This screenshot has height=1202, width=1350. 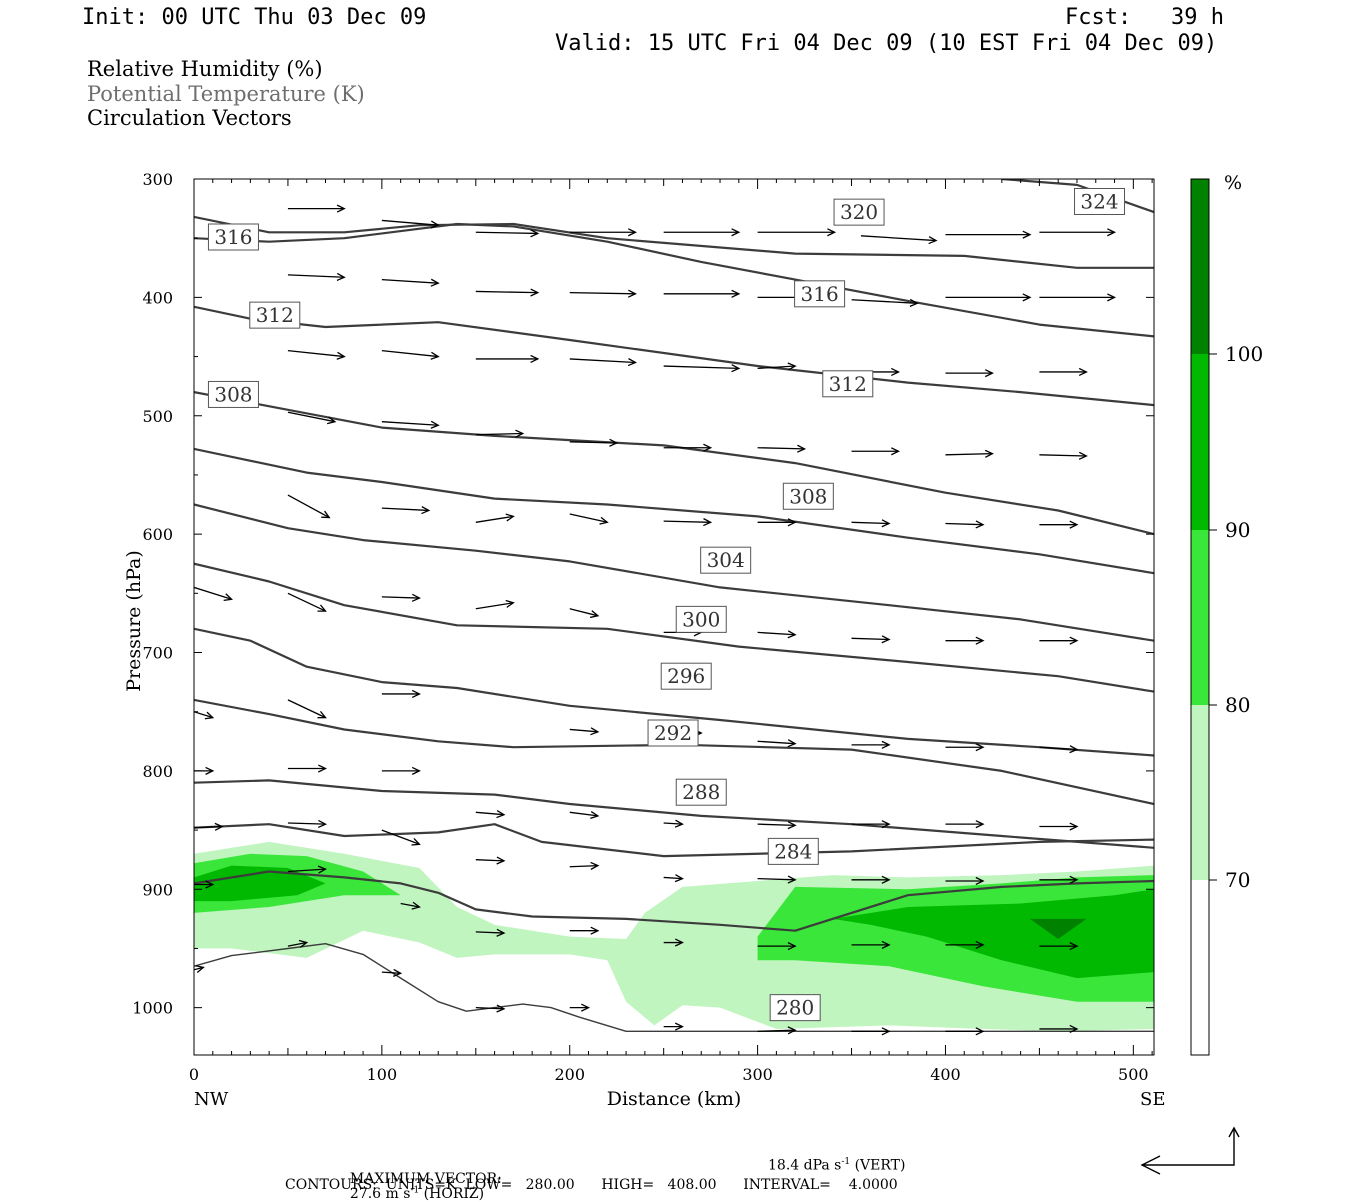 What do you see at coordinates (674, 1099) in the screenshot?
I see `x-axis-label: Distance (km)` at bounding box center [674, 1099].